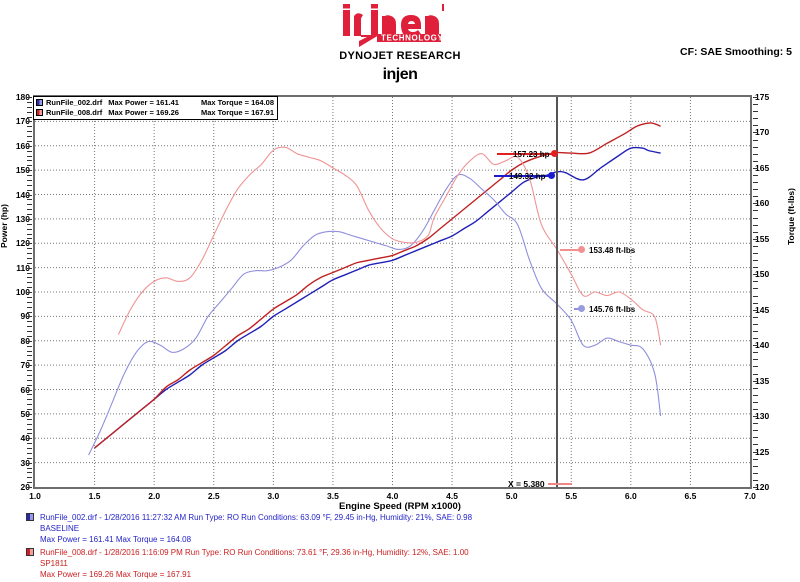  I want to click on x-tick-label: 4.0, so click(392, 496).